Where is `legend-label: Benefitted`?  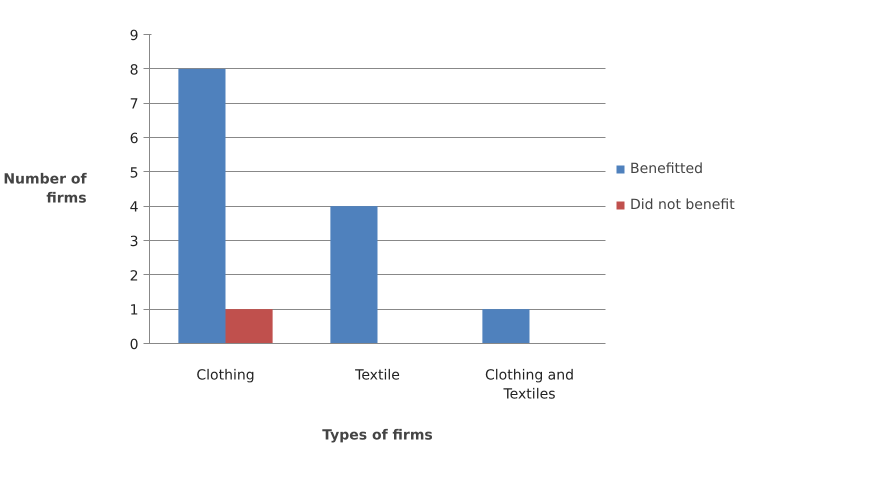 legend-label: Benefitted is located at coordinates (667, 169).